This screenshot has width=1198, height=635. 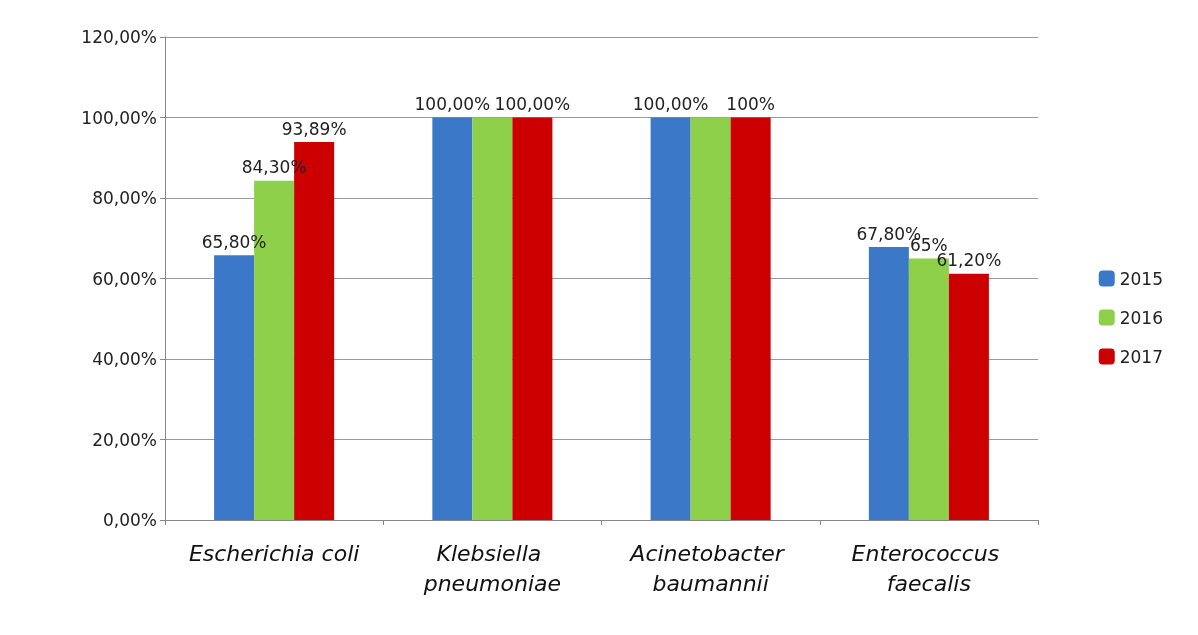 What do you see at coordinates (1141, 356) in the screenshot?
I see `legend-label: 2017` at bounding box center [1141, 356].